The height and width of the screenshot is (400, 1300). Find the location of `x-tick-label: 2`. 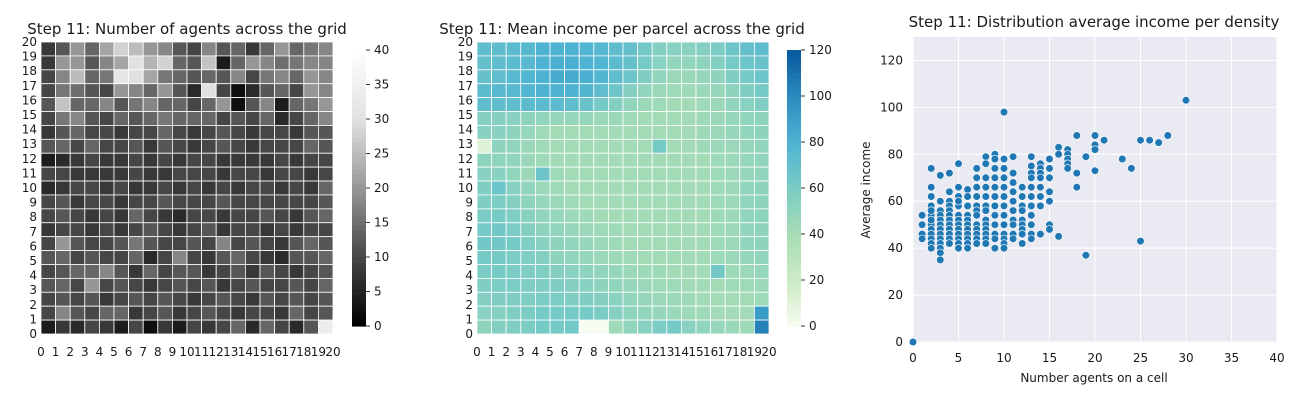

x-tick-label: 2 is located at coordinates (70, 352).